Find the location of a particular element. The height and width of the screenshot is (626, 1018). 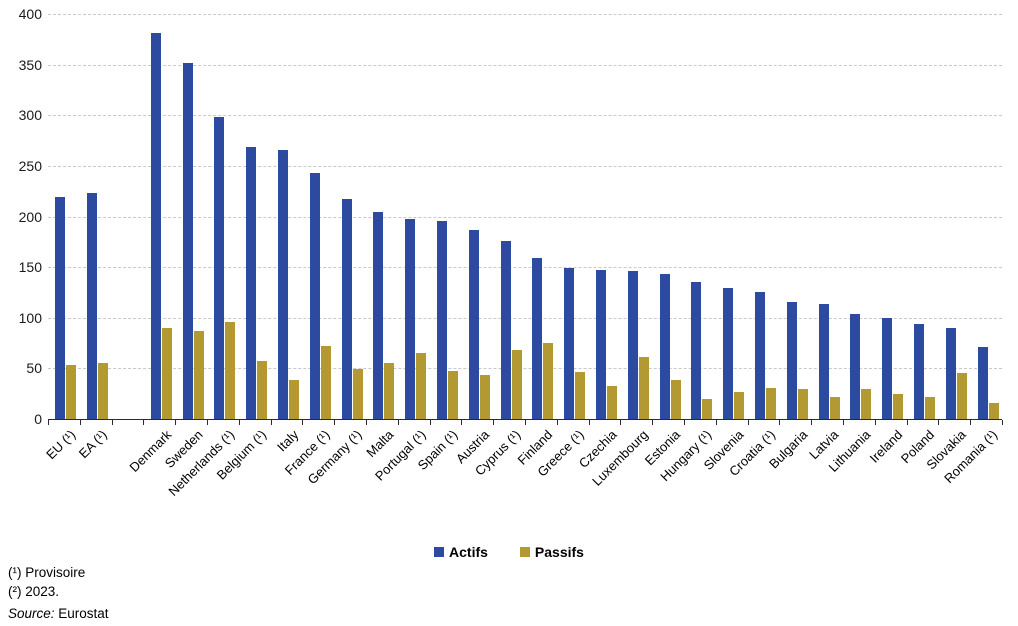

chart-legend: Actifs Passifs is located at coordinates (509, 552).